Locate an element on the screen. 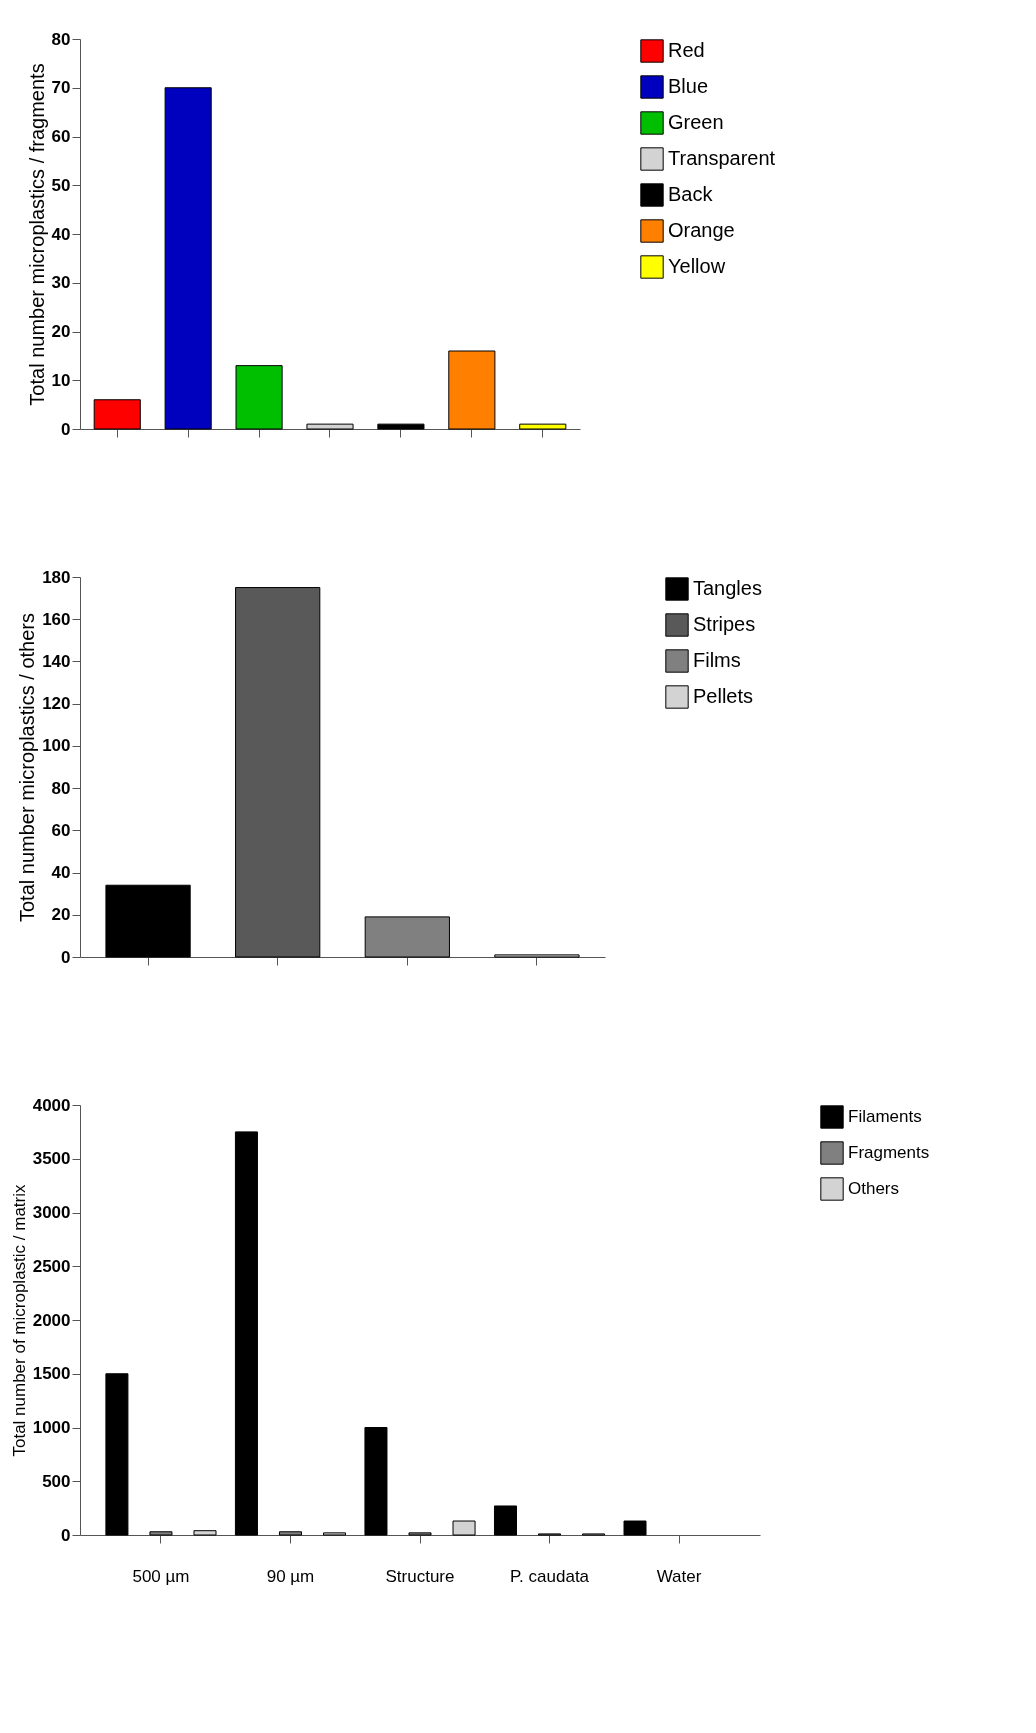 The image size is (1036, 1733). y-axis-title: Total number microplastics / others is located at coordinates (27, 767).